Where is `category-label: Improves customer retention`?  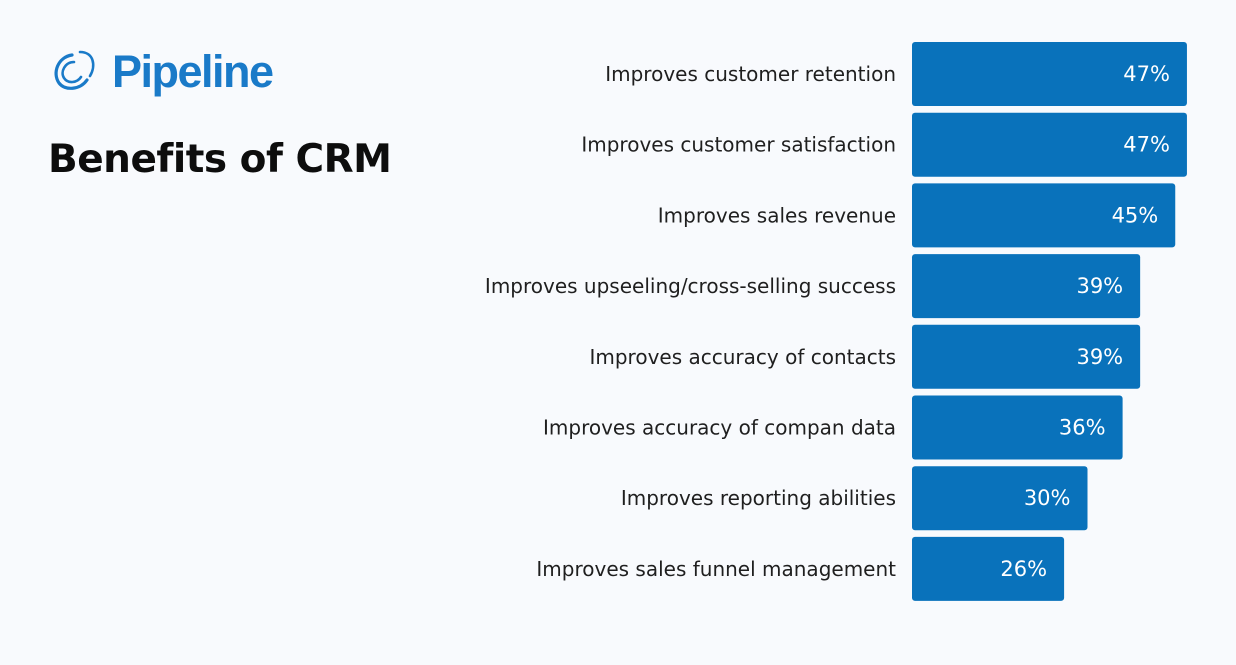
category-label: Improves customer retention is located at coordinates (750, 74).